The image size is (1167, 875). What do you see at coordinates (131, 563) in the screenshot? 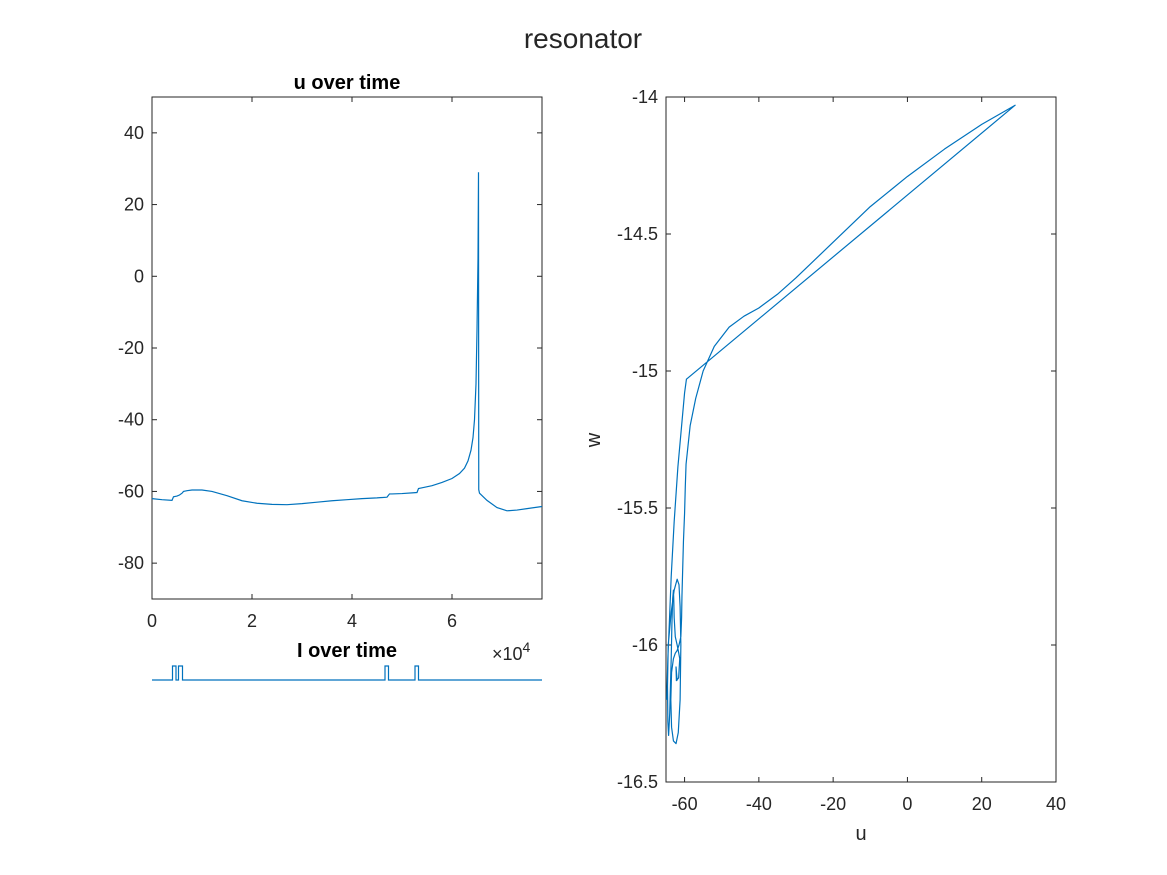
I see `u-over-time-ytick-label: -80` at bounding box center [131, 563].